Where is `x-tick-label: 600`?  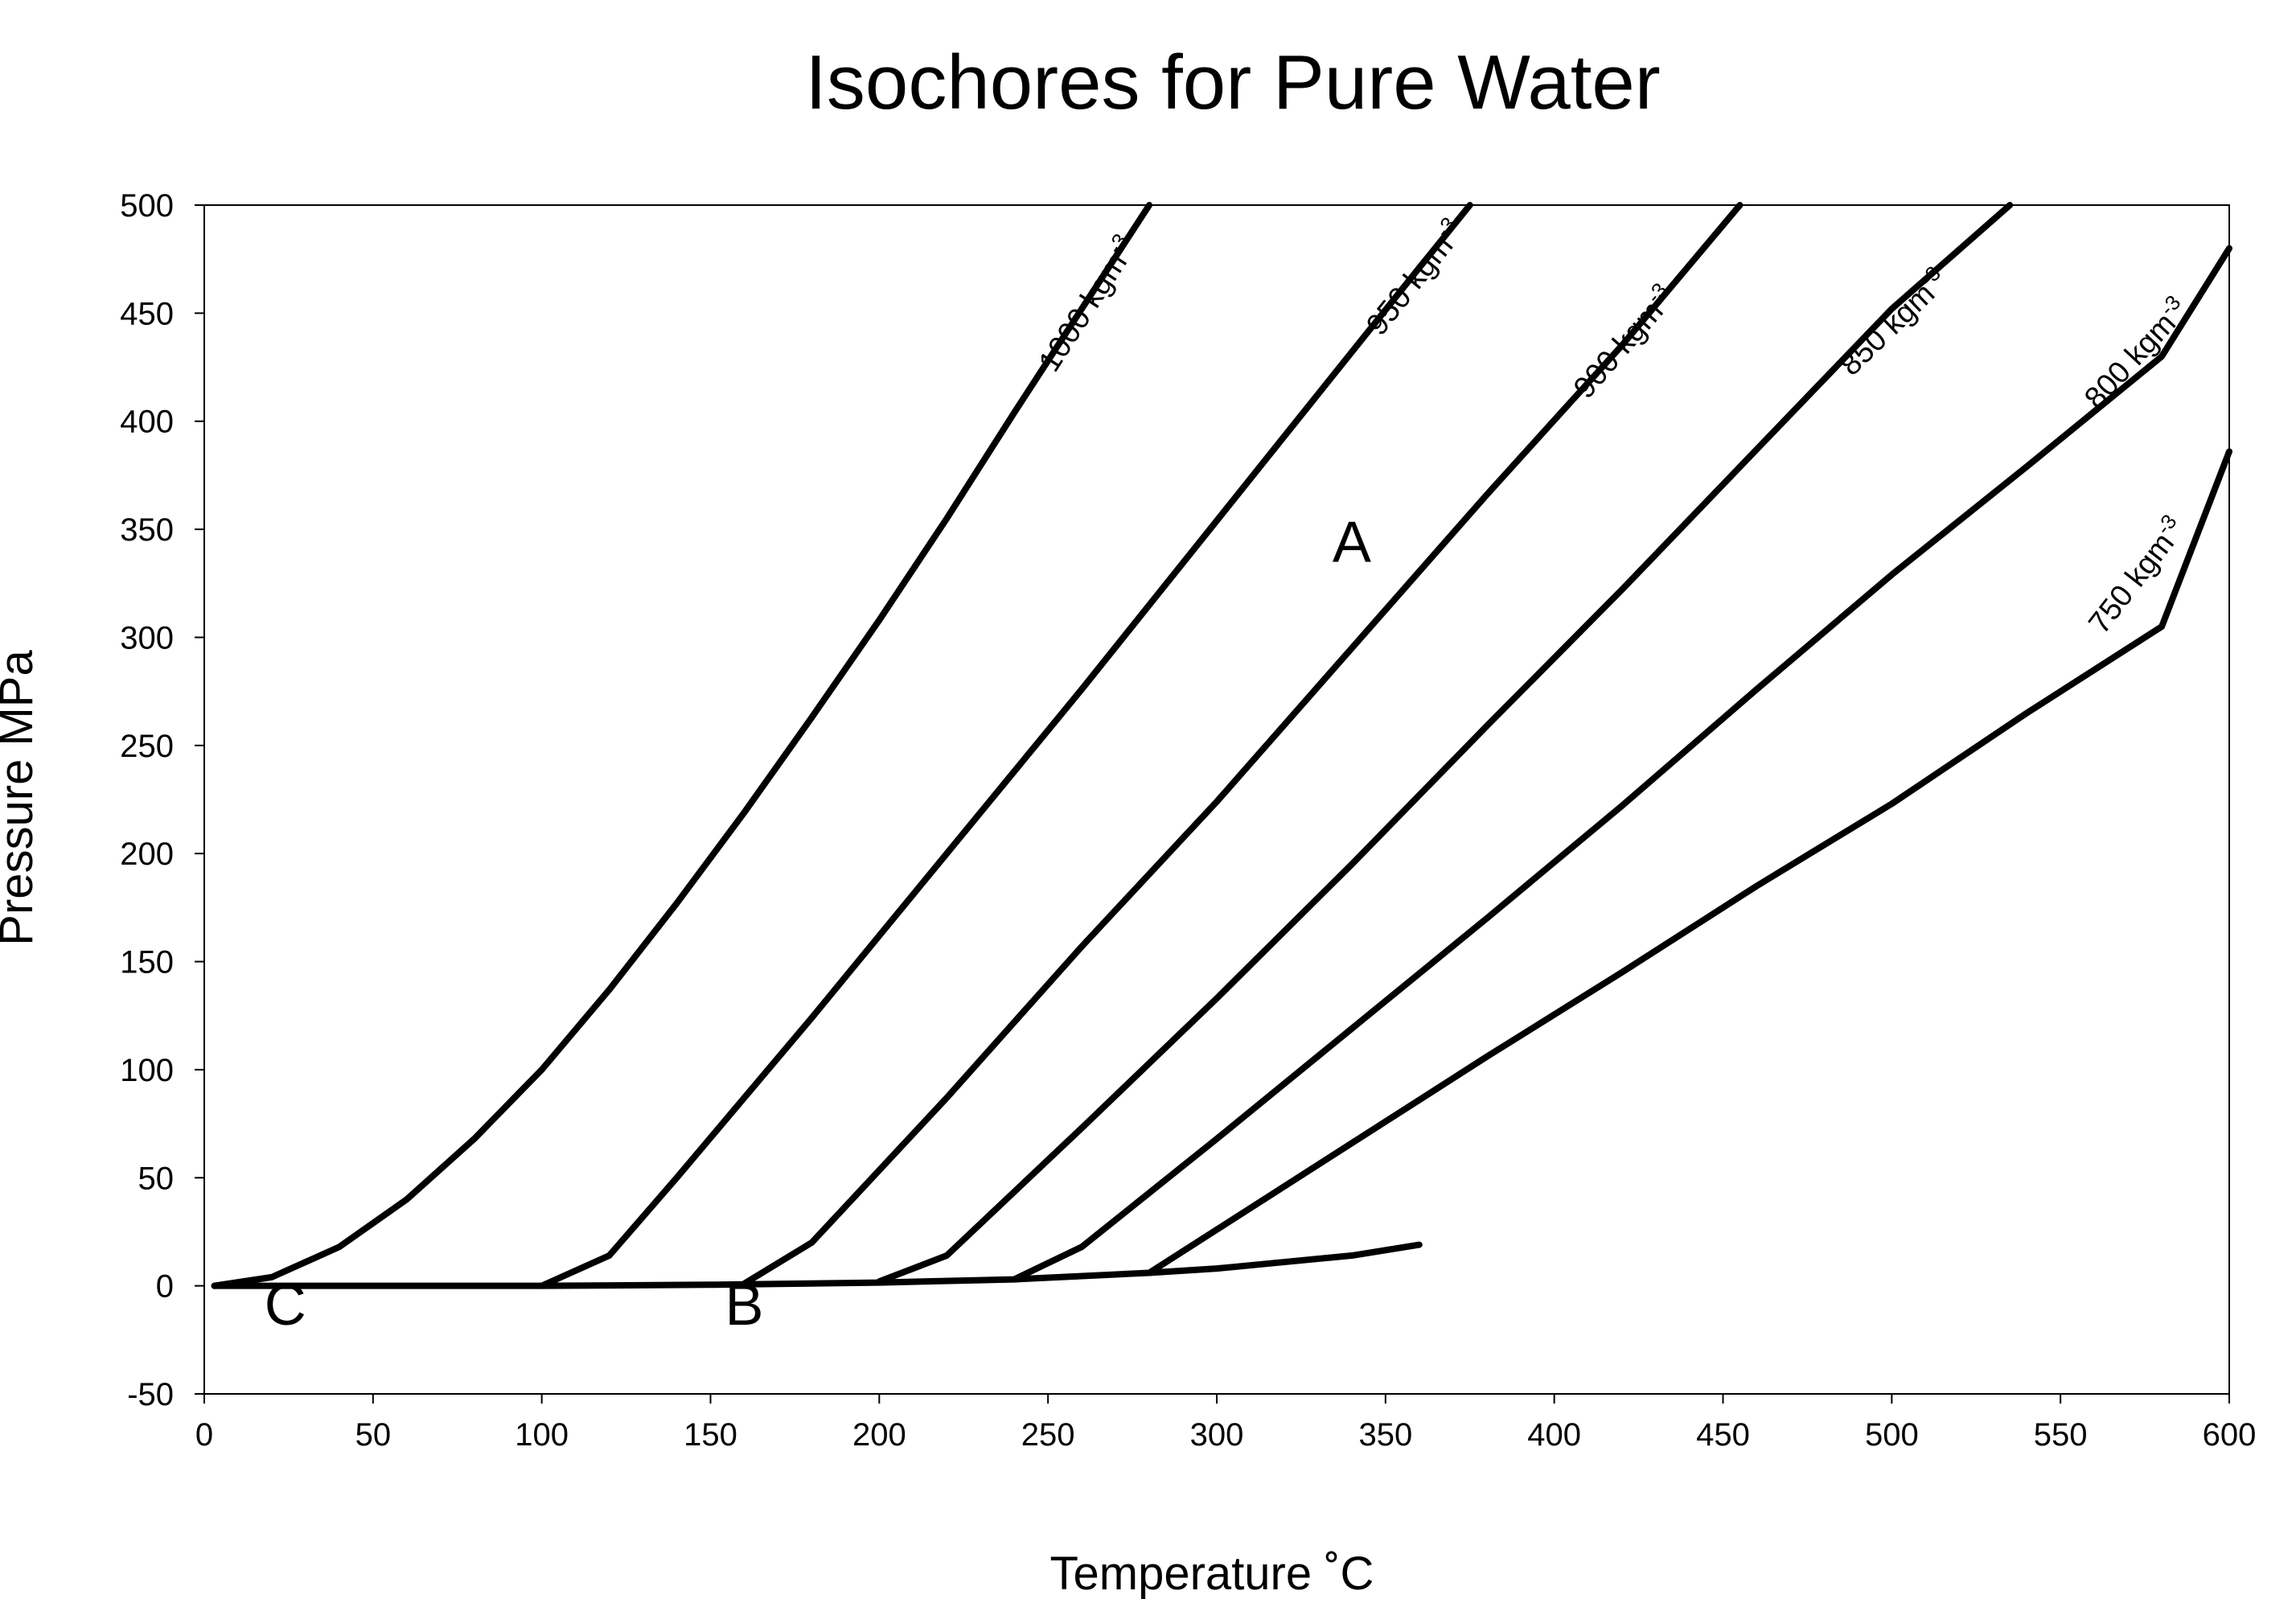
x-tick-label: 600 is located at coordinates (2230, 1435).